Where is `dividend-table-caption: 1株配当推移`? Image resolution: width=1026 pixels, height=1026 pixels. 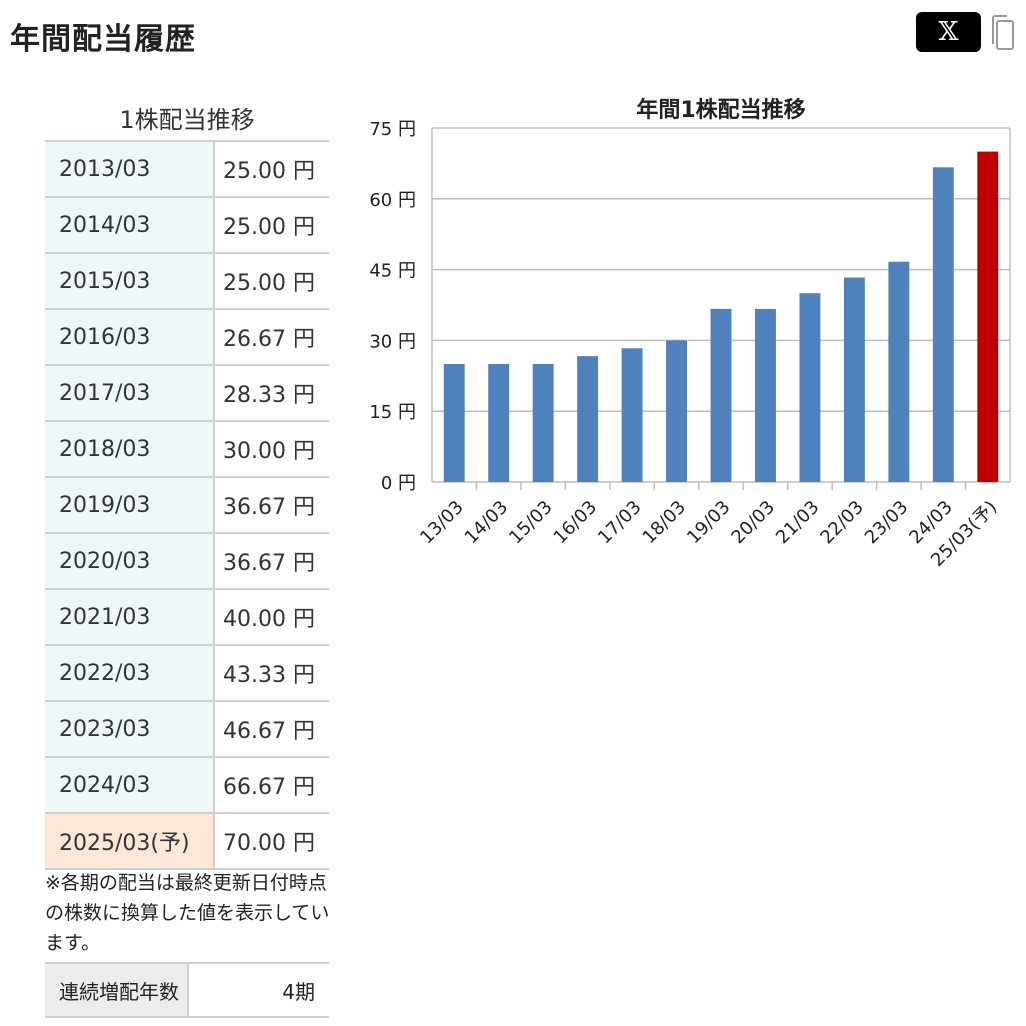
dividend-table-caption: 1株配当推移 is located at coordinates (187, 120).